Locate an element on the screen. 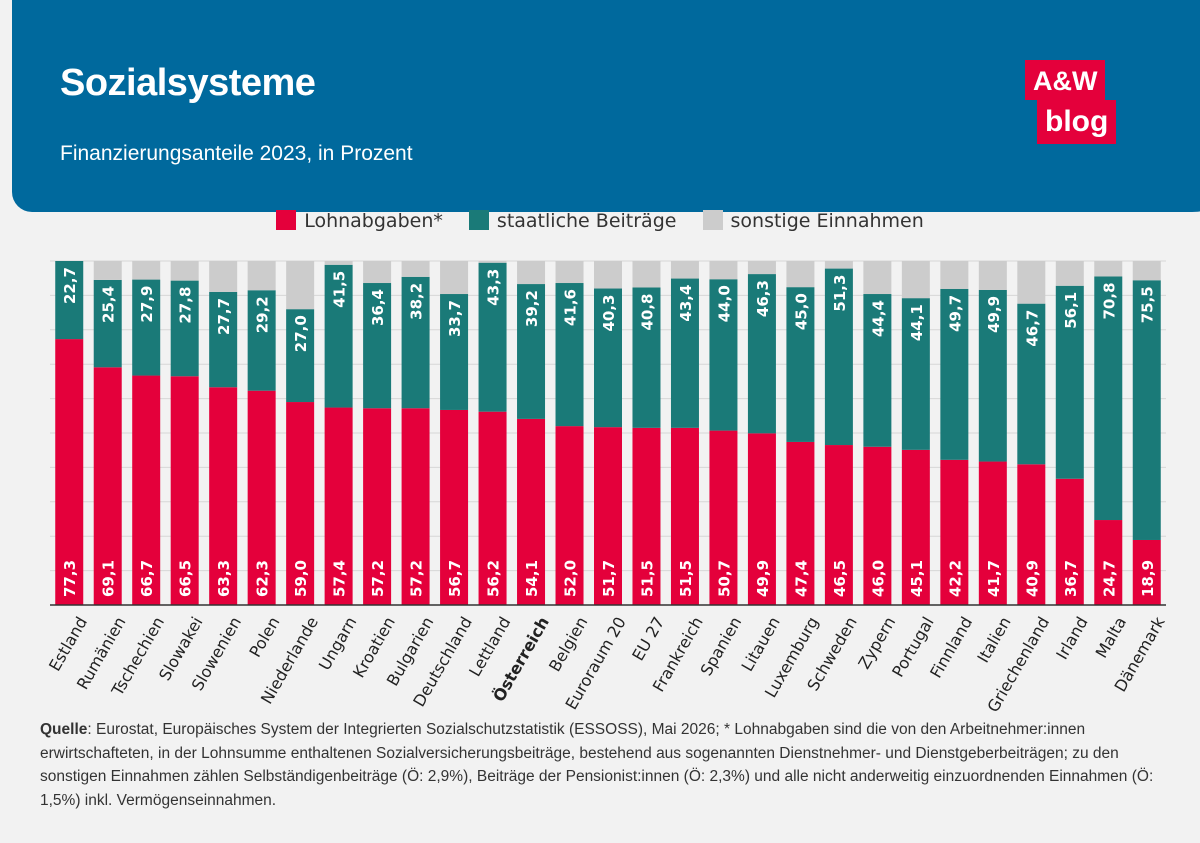 Image resolution: width=1200 pixels, height=843 pixels. data-label: 49,7 is located at coordinates (955, 313).